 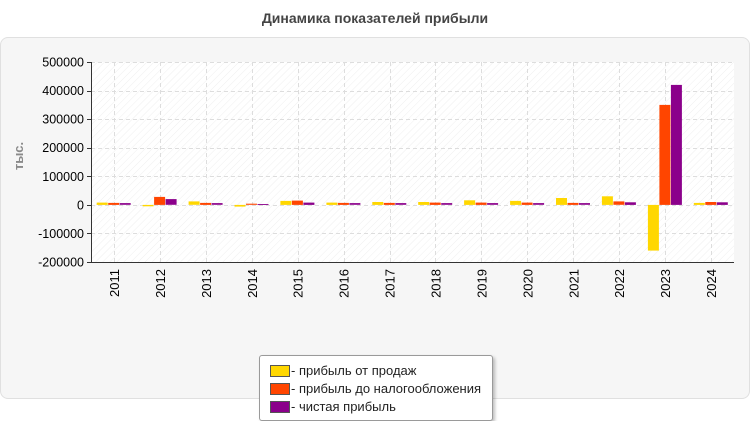 What do you see at coordinates (375, 18) in the screenshot?
I see `chart-title: Динамика показателей прибыли` at bounding box center [375, 18].